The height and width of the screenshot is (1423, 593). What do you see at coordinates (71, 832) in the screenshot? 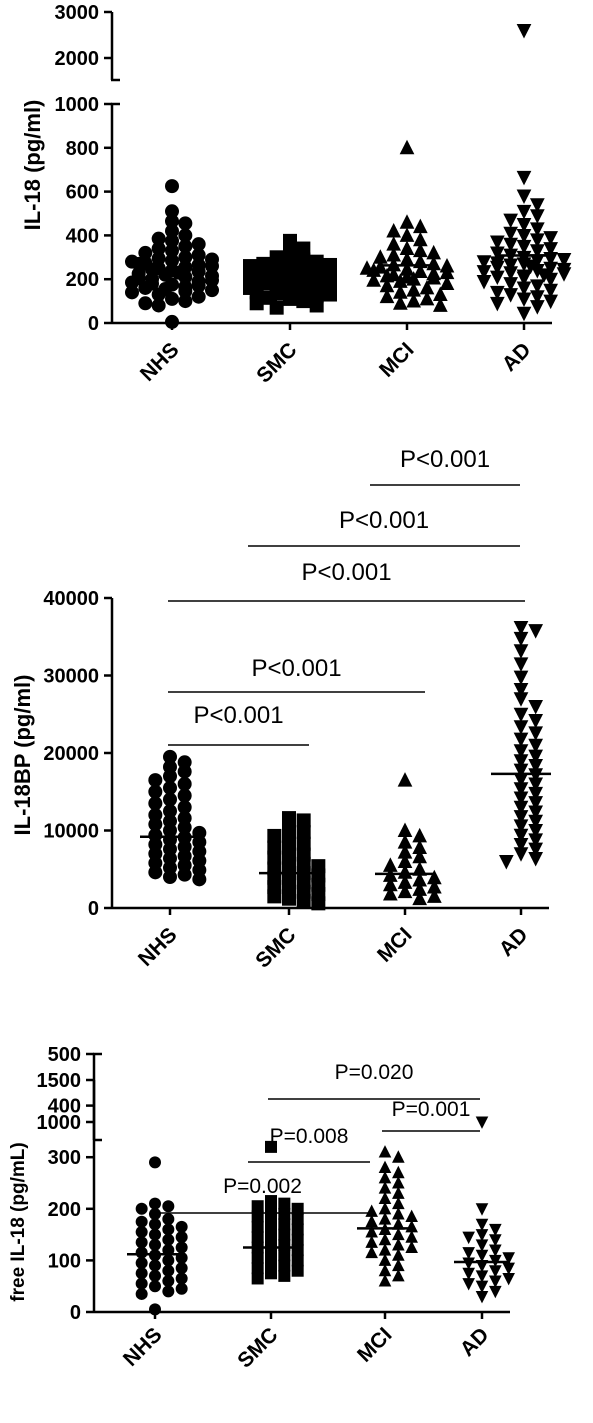
I see `y-tick-label: 10000` at bounding box center [71, 832].